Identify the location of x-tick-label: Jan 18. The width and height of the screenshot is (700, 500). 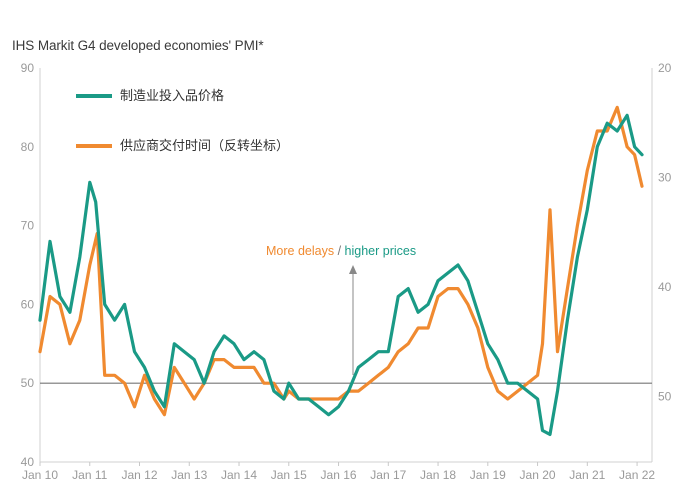
(438, 475).